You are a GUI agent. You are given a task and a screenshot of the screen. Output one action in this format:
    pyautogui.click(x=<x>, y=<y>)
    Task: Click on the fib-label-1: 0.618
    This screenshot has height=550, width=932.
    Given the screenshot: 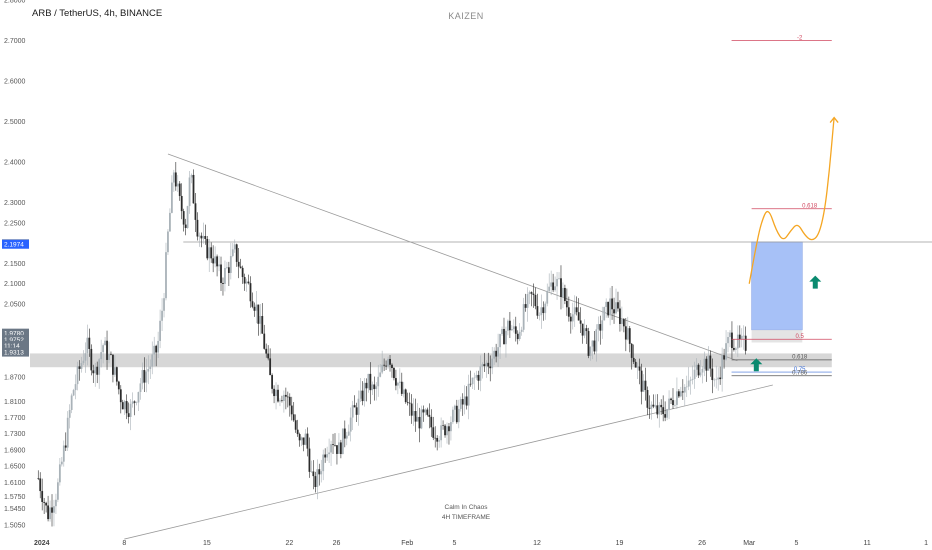 What is the action you would take?
    pyautogui.click(x=810, y=207)
    